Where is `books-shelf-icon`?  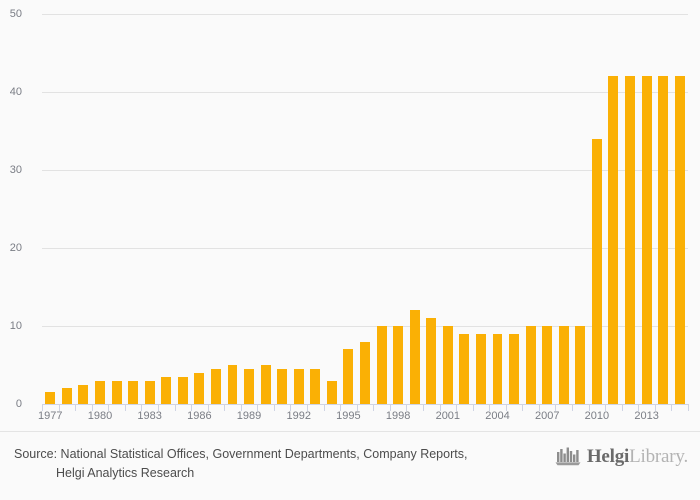
books-shelf-icon is located at coordinates (568, 456).